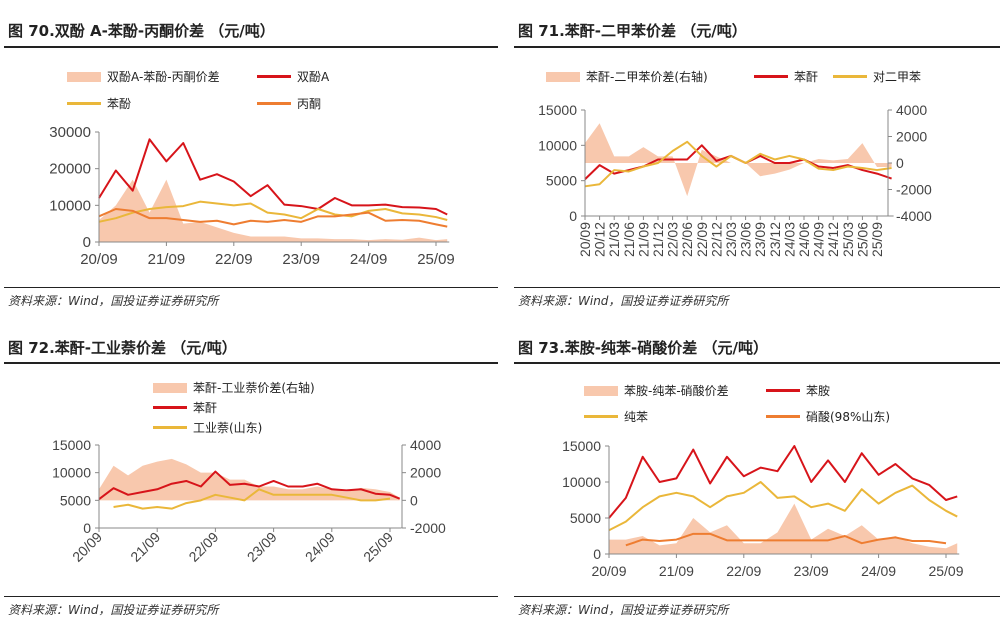 The image size is (1002, 632). Describe the element at coordinates (731, 239) in the screenshot. I see `x-tick-label: 23/03` at that location.